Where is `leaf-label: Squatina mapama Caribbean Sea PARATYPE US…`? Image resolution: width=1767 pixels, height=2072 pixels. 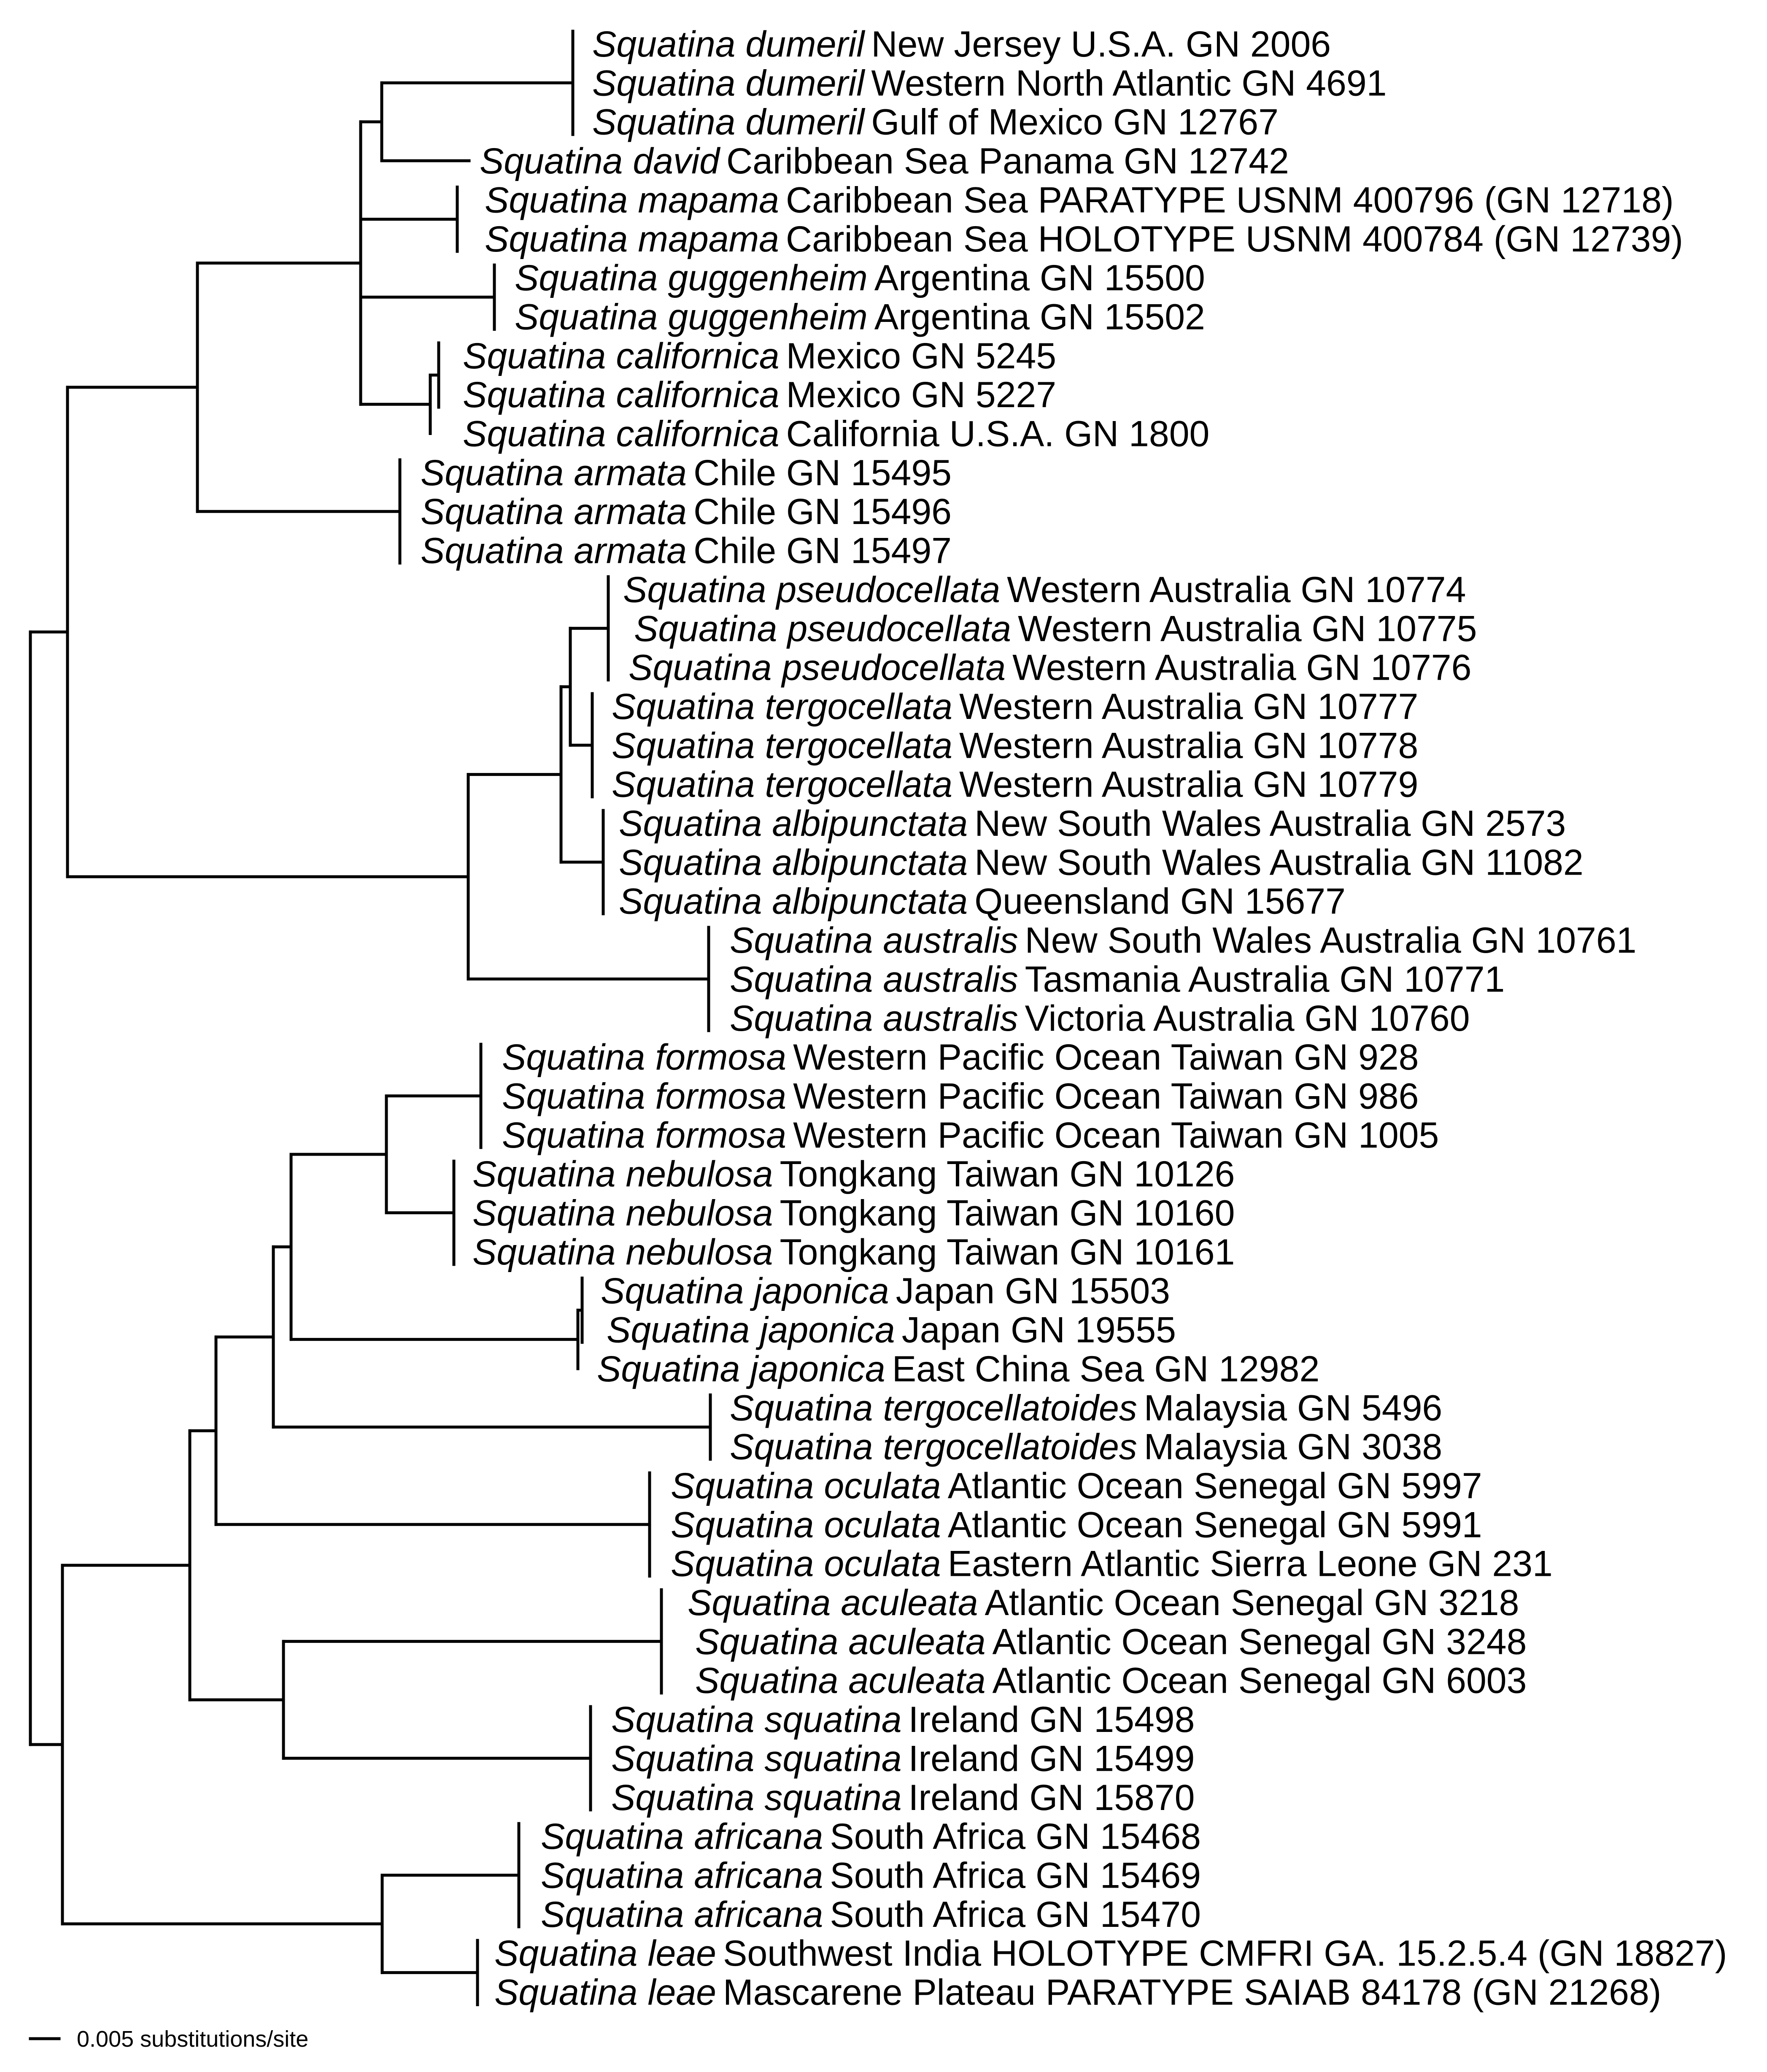 leaf-label: Squatina mapama Caribbean Sea PARATYPE US… is located at coordinates (1079, 200).